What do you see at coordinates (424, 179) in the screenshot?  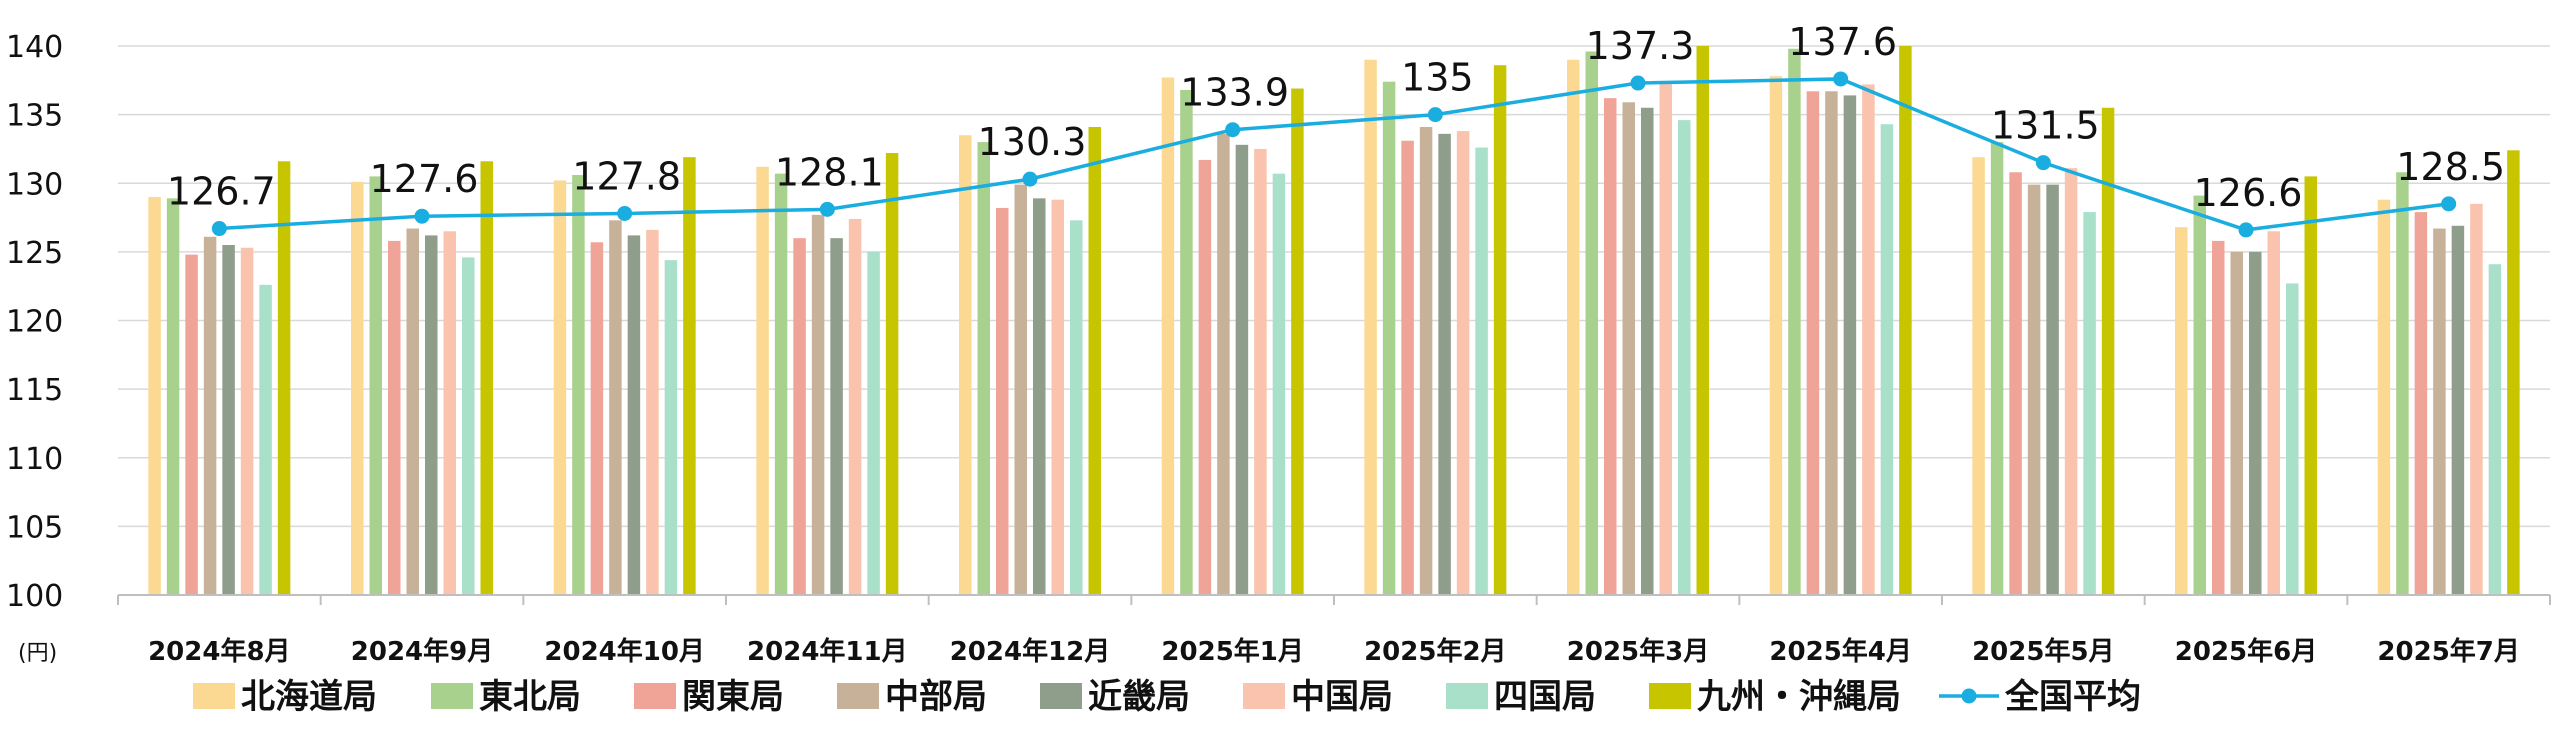 I see `data-label: 127.6` at bounding box center [424, 179].